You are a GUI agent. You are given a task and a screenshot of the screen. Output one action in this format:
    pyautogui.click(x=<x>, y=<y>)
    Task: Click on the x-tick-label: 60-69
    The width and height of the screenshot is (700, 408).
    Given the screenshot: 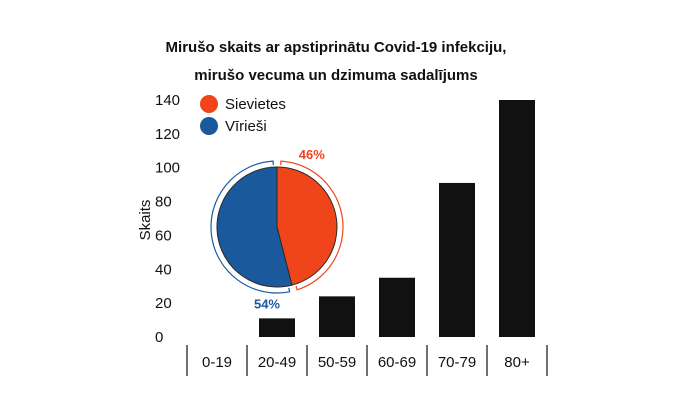 What is the action you would take?
    pyautogui.click(x=397, y=362)
    